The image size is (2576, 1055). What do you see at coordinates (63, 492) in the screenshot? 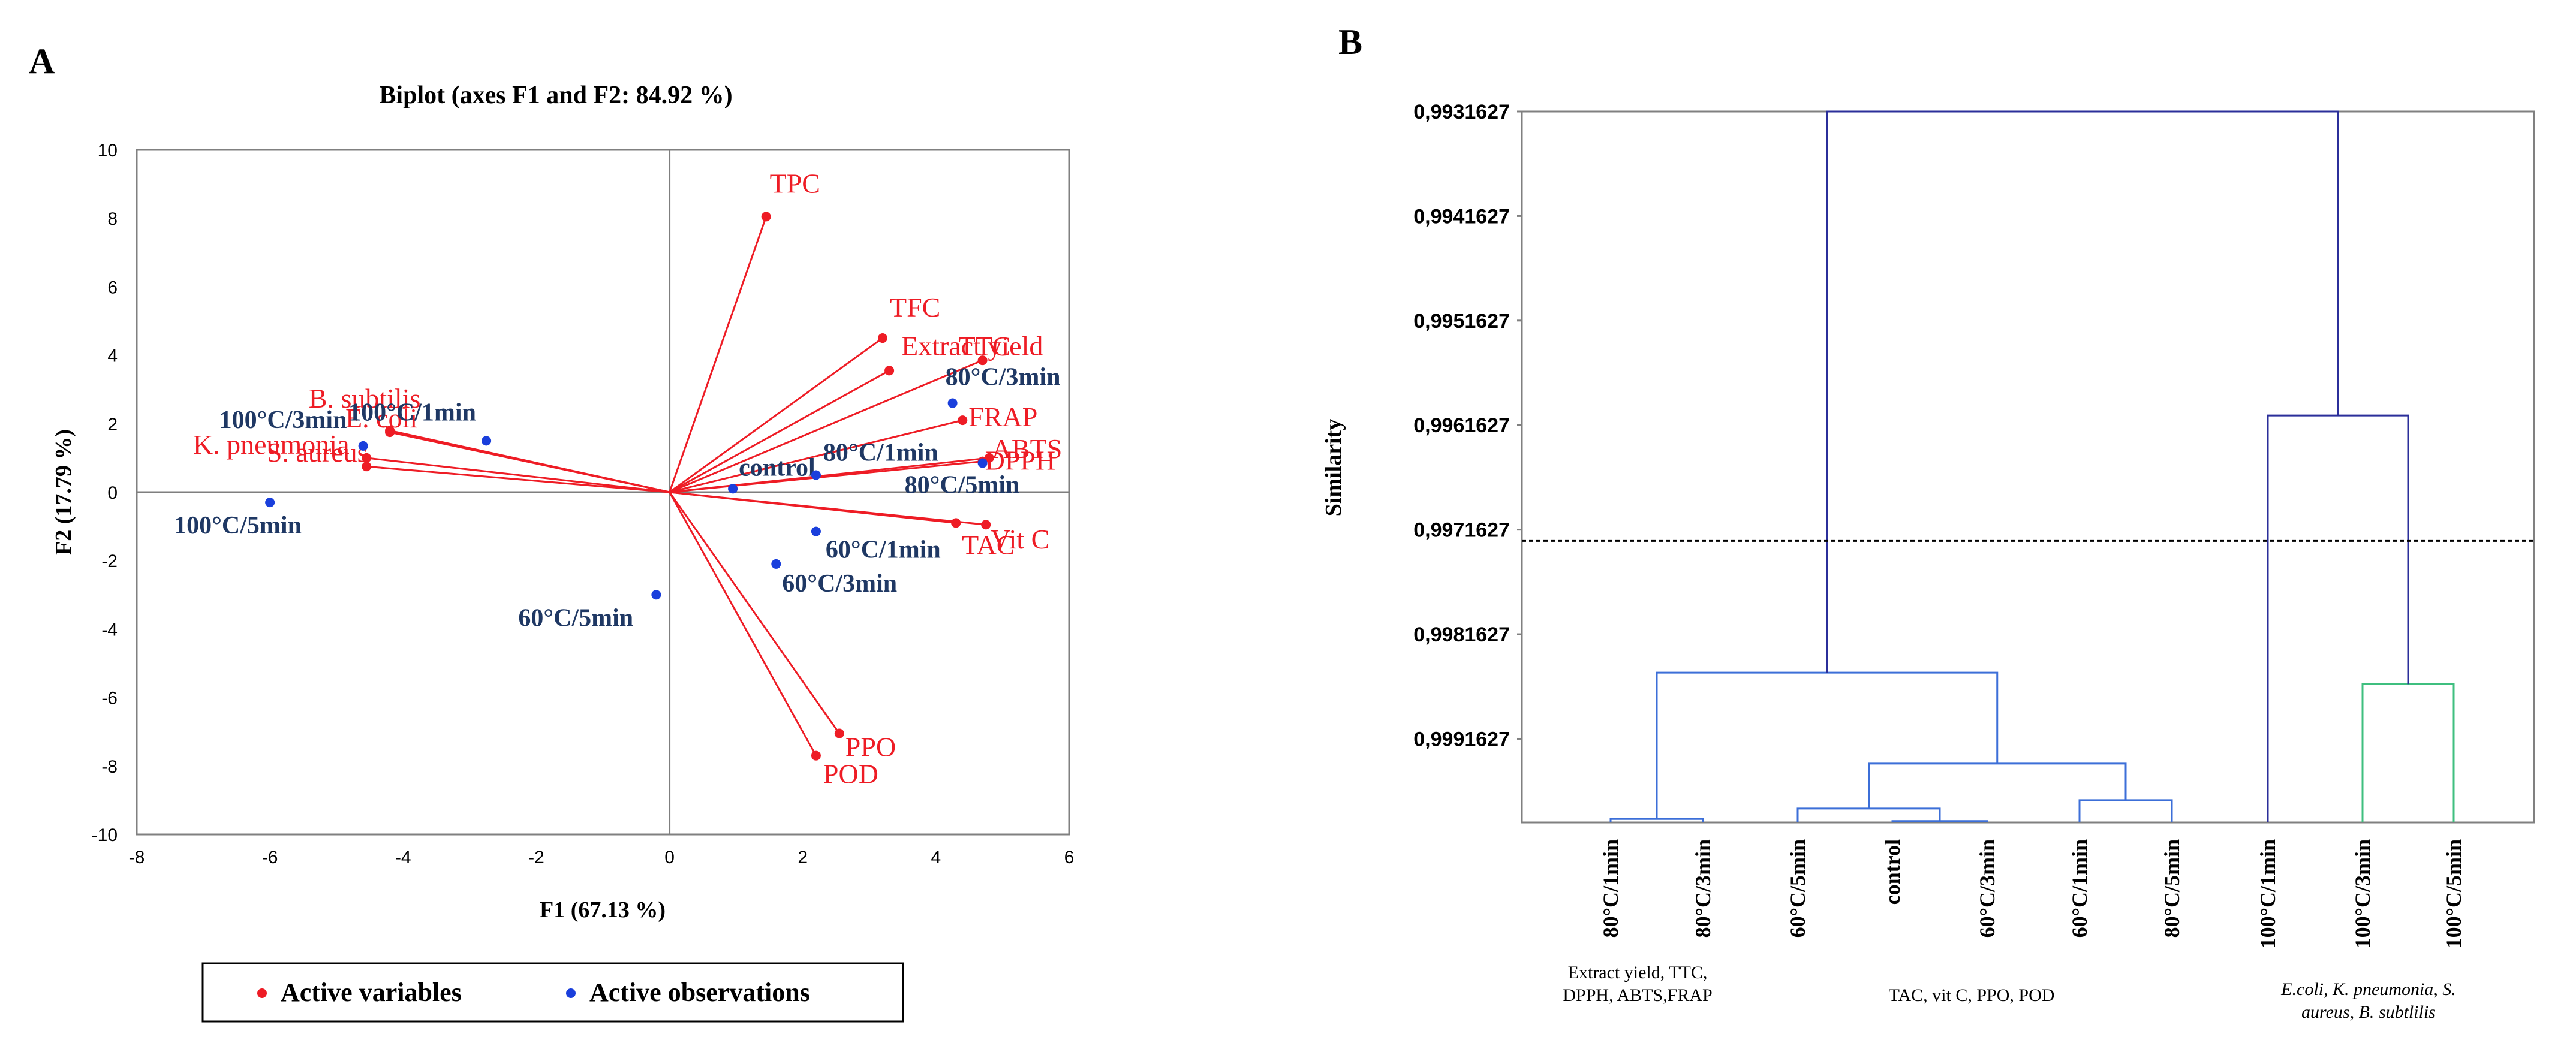
I see `y-axis-label: F2 (17.79 %)` at bounding box center [63, 492].